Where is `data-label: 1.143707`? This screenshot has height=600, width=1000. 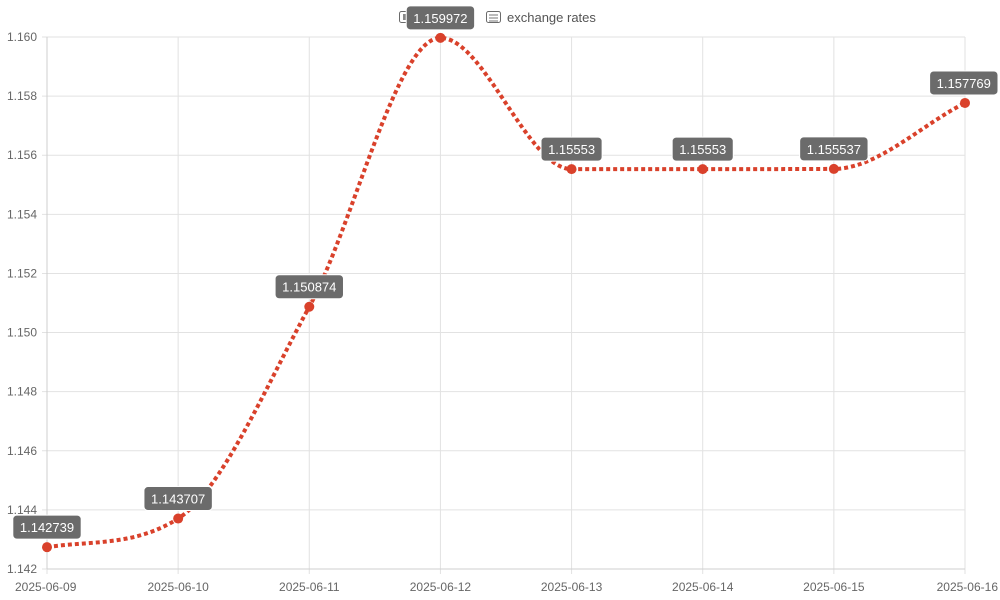
data-label: 1.143707 is located at coordinates (178, 499).